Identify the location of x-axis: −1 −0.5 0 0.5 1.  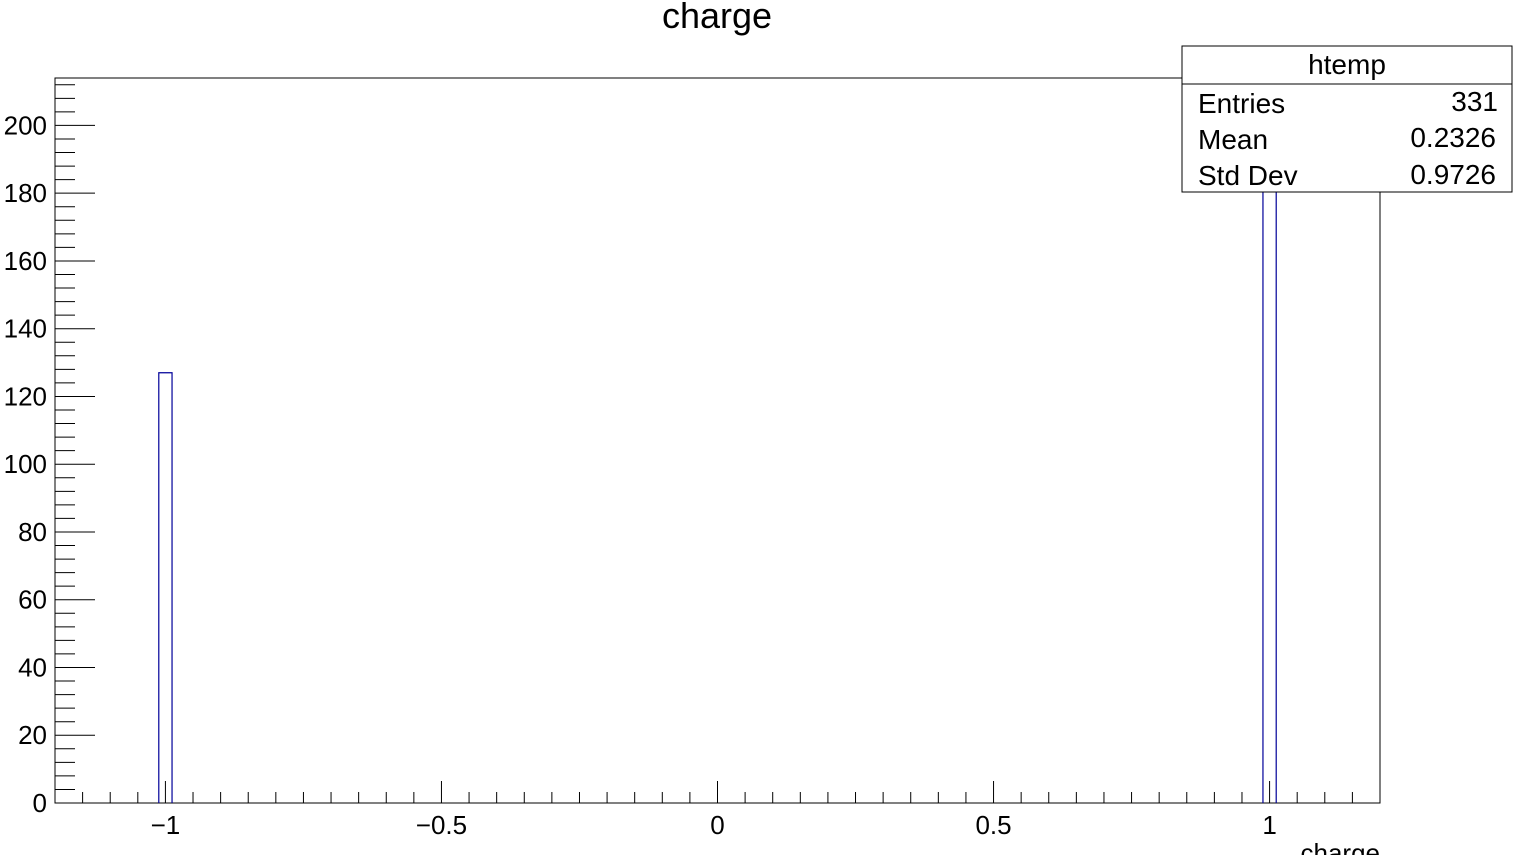
(717, 810).